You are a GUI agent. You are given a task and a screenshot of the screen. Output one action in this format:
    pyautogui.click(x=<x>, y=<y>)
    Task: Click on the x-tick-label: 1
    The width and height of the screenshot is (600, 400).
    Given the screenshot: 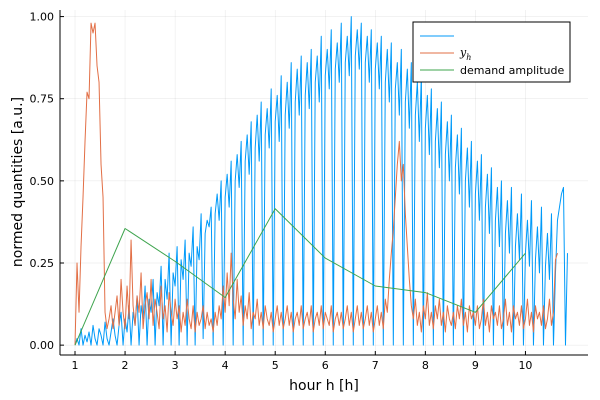 What is the action you would take?
    pyautogui.click(x=75, y=365)
    